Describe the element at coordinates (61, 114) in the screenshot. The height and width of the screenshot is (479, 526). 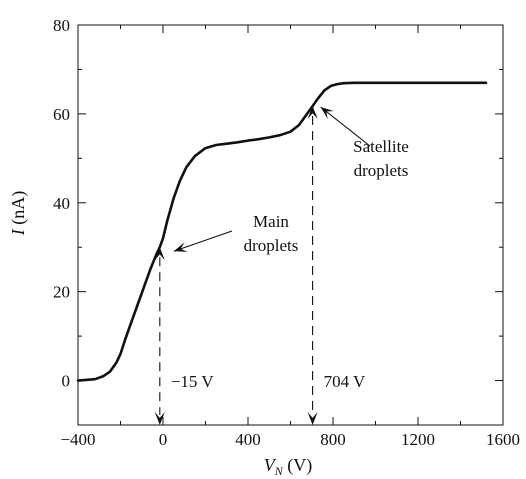
I see `y-tick-label: 60` at that location.